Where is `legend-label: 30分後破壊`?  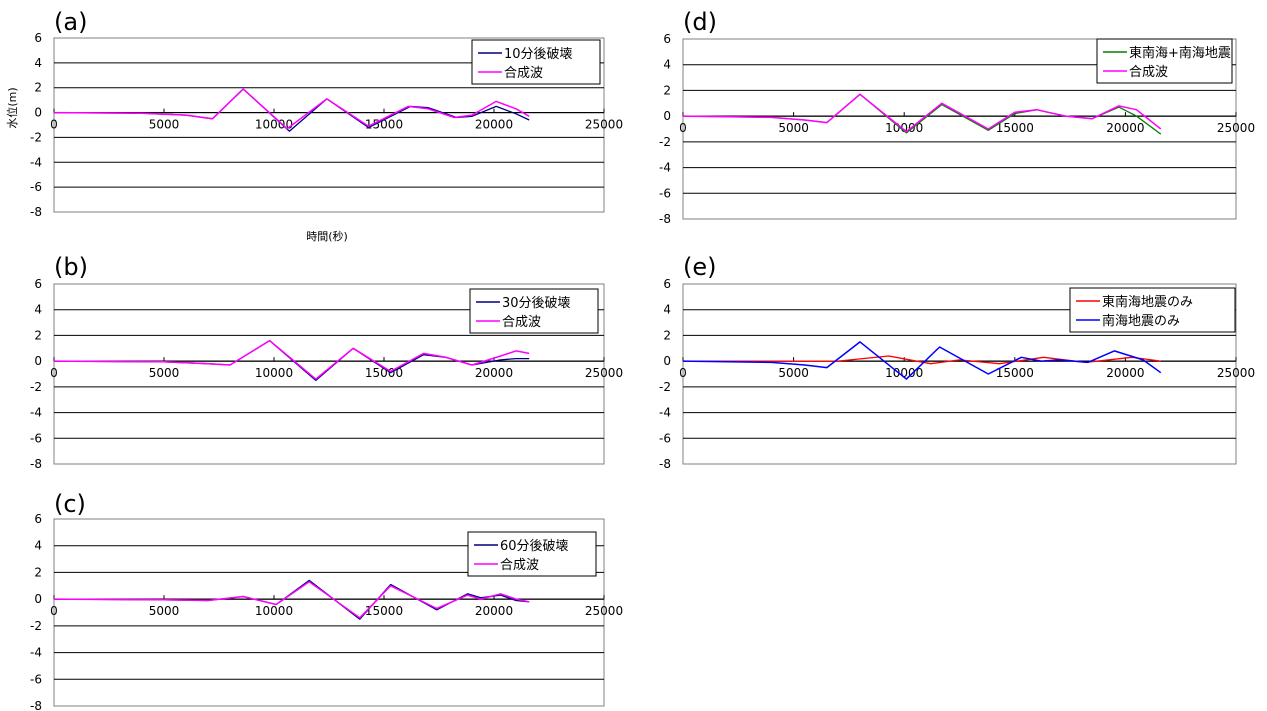 legend-label: 30分後破壊 is located at coordinates (536, 303).